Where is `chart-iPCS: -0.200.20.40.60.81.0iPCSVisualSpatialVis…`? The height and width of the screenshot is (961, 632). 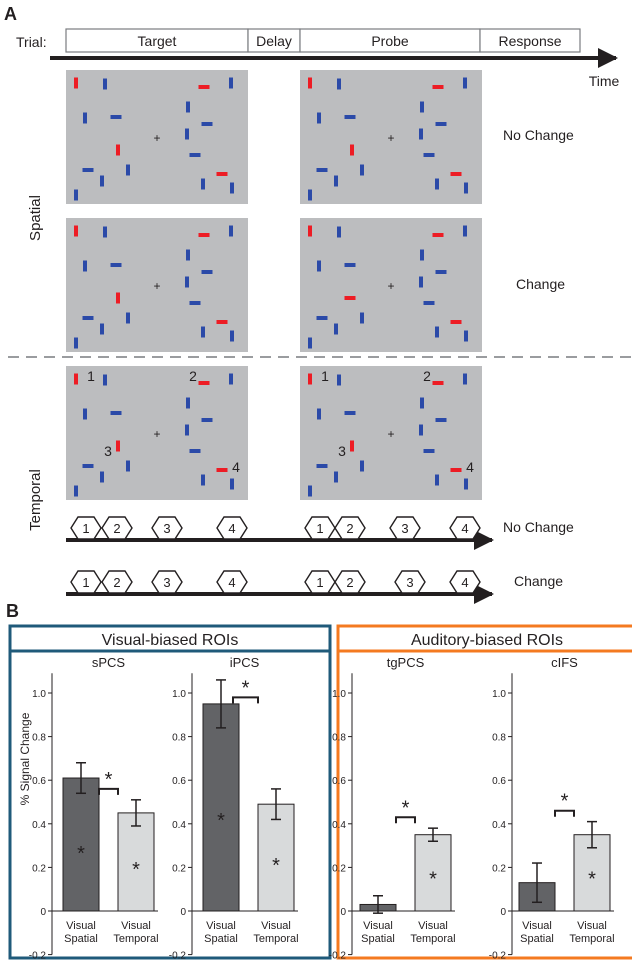 chart-iPCS: -0.200.20.40.60.81.0iPCSVisualSpatialVis… is located at coordinates (234, 808).